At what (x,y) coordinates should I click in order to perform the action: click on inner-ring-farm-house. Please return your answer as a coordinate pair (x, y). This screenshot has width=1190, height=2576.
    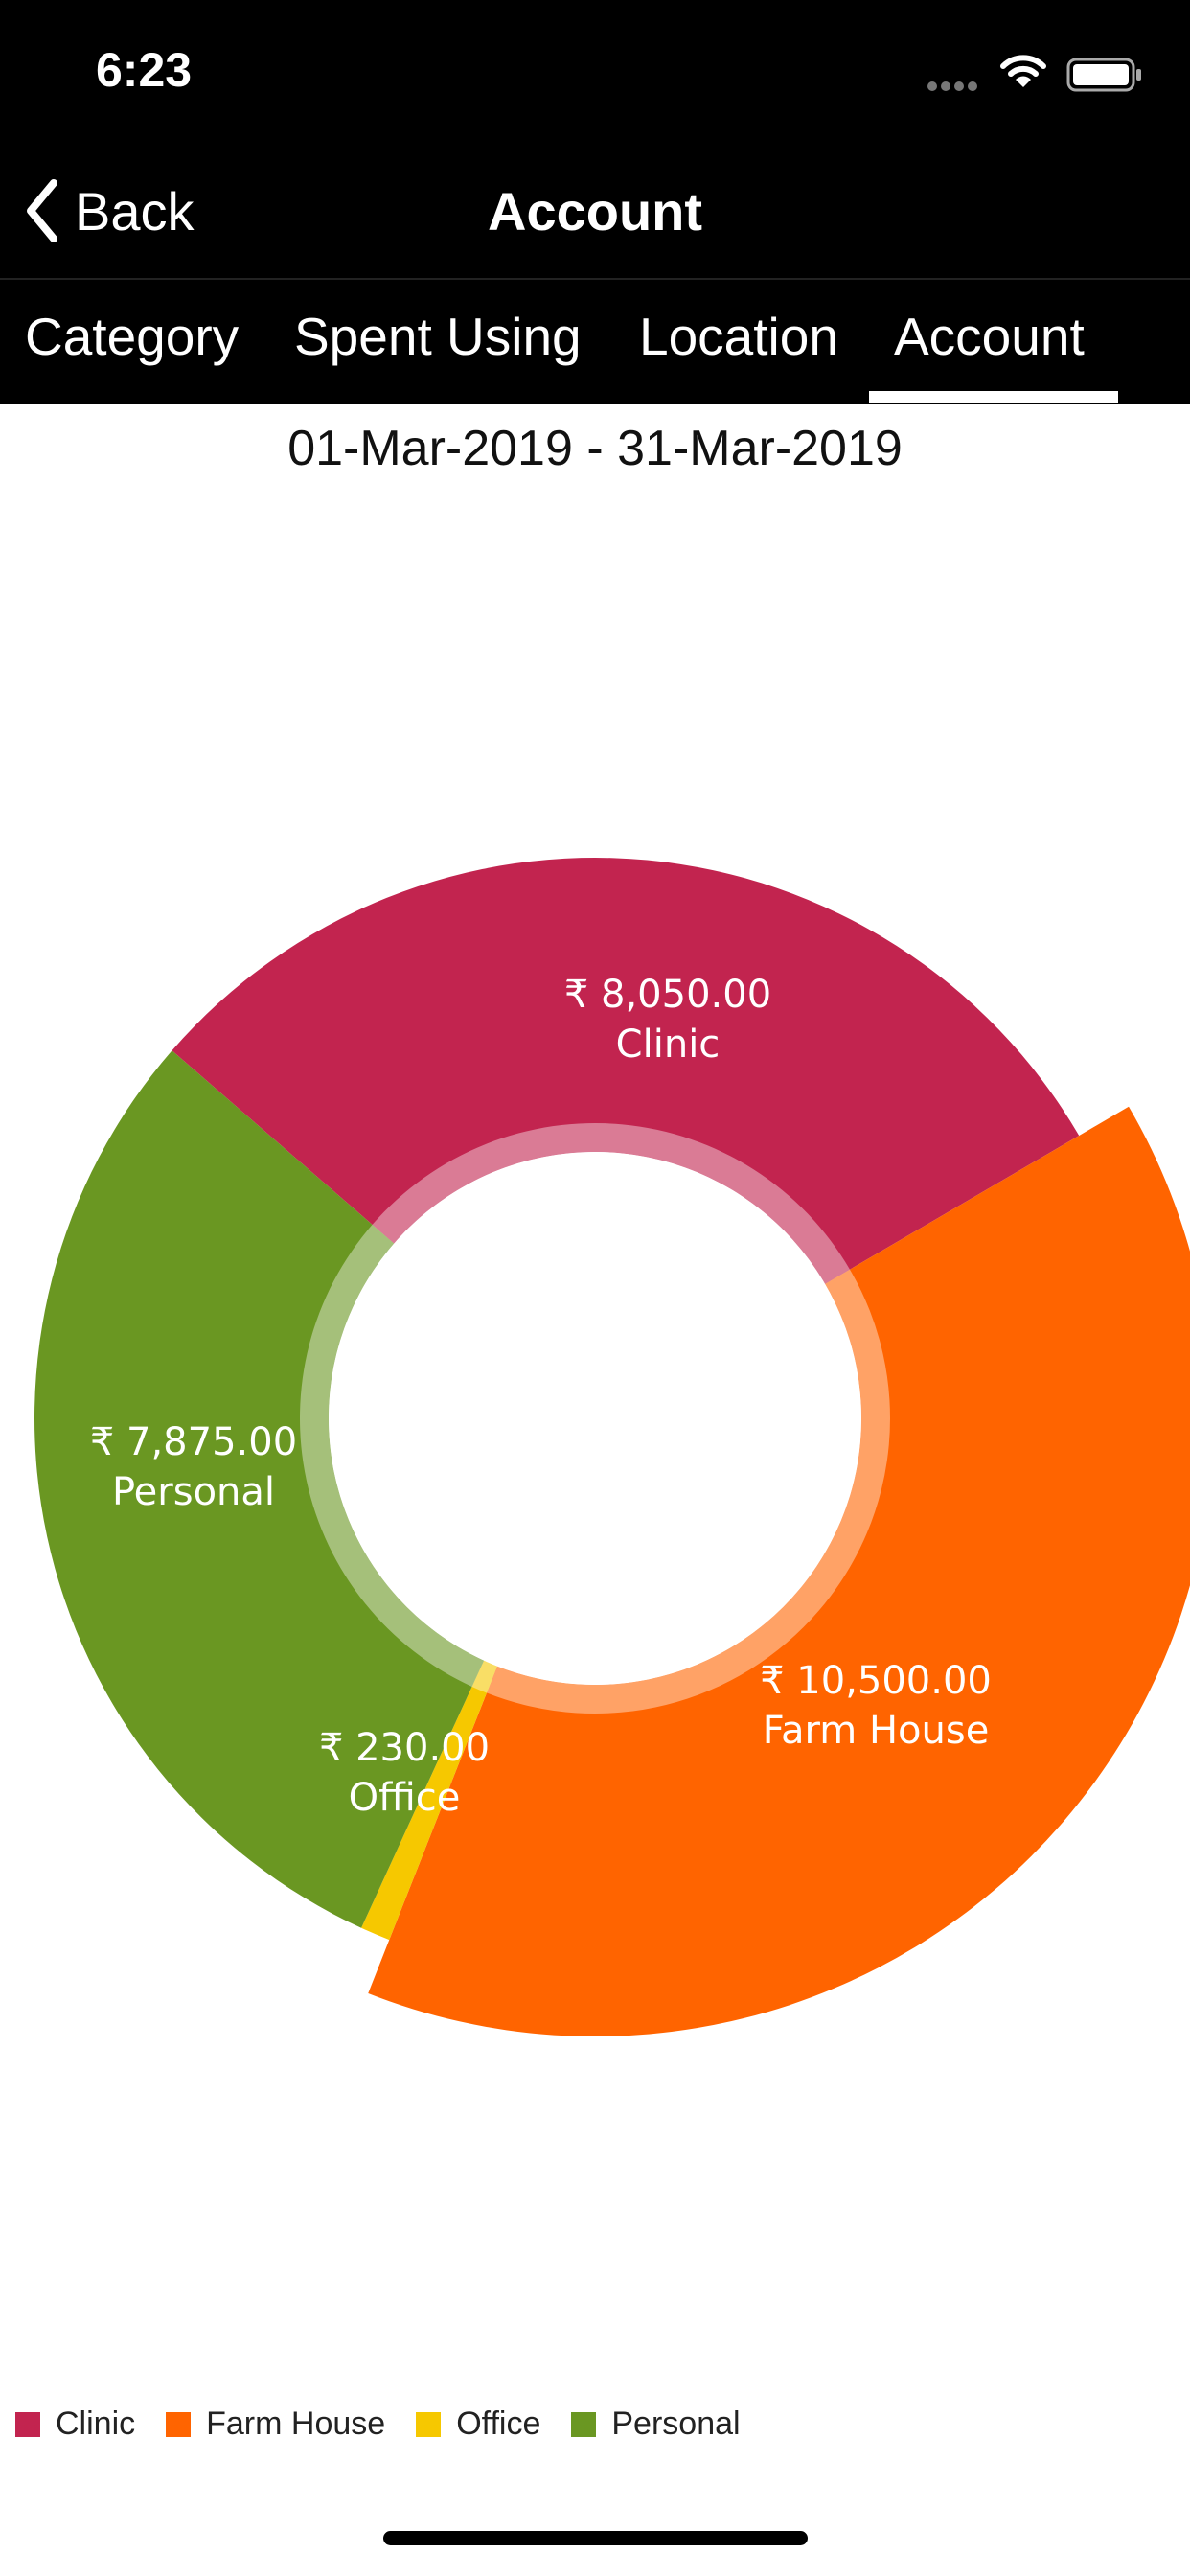
    Looking at the image, I should click on (688, 1491).